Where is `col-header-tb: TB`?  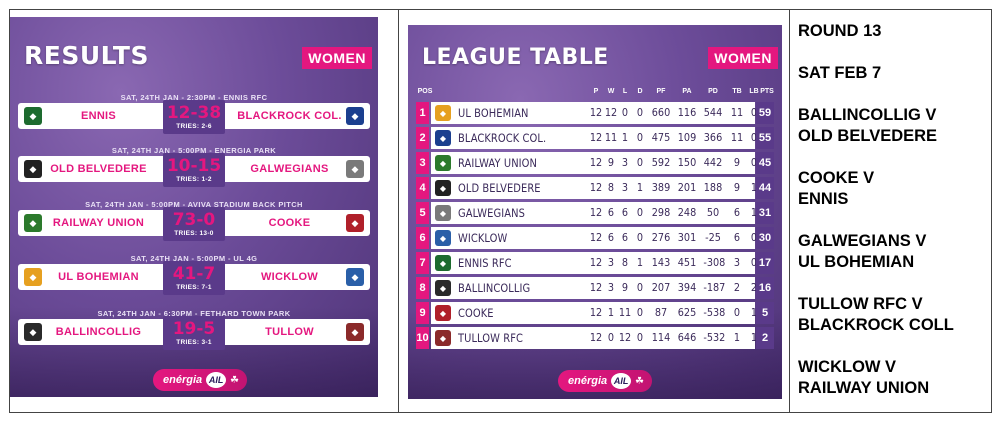
col-header-tb: TB is located at coordinates (737, 91).